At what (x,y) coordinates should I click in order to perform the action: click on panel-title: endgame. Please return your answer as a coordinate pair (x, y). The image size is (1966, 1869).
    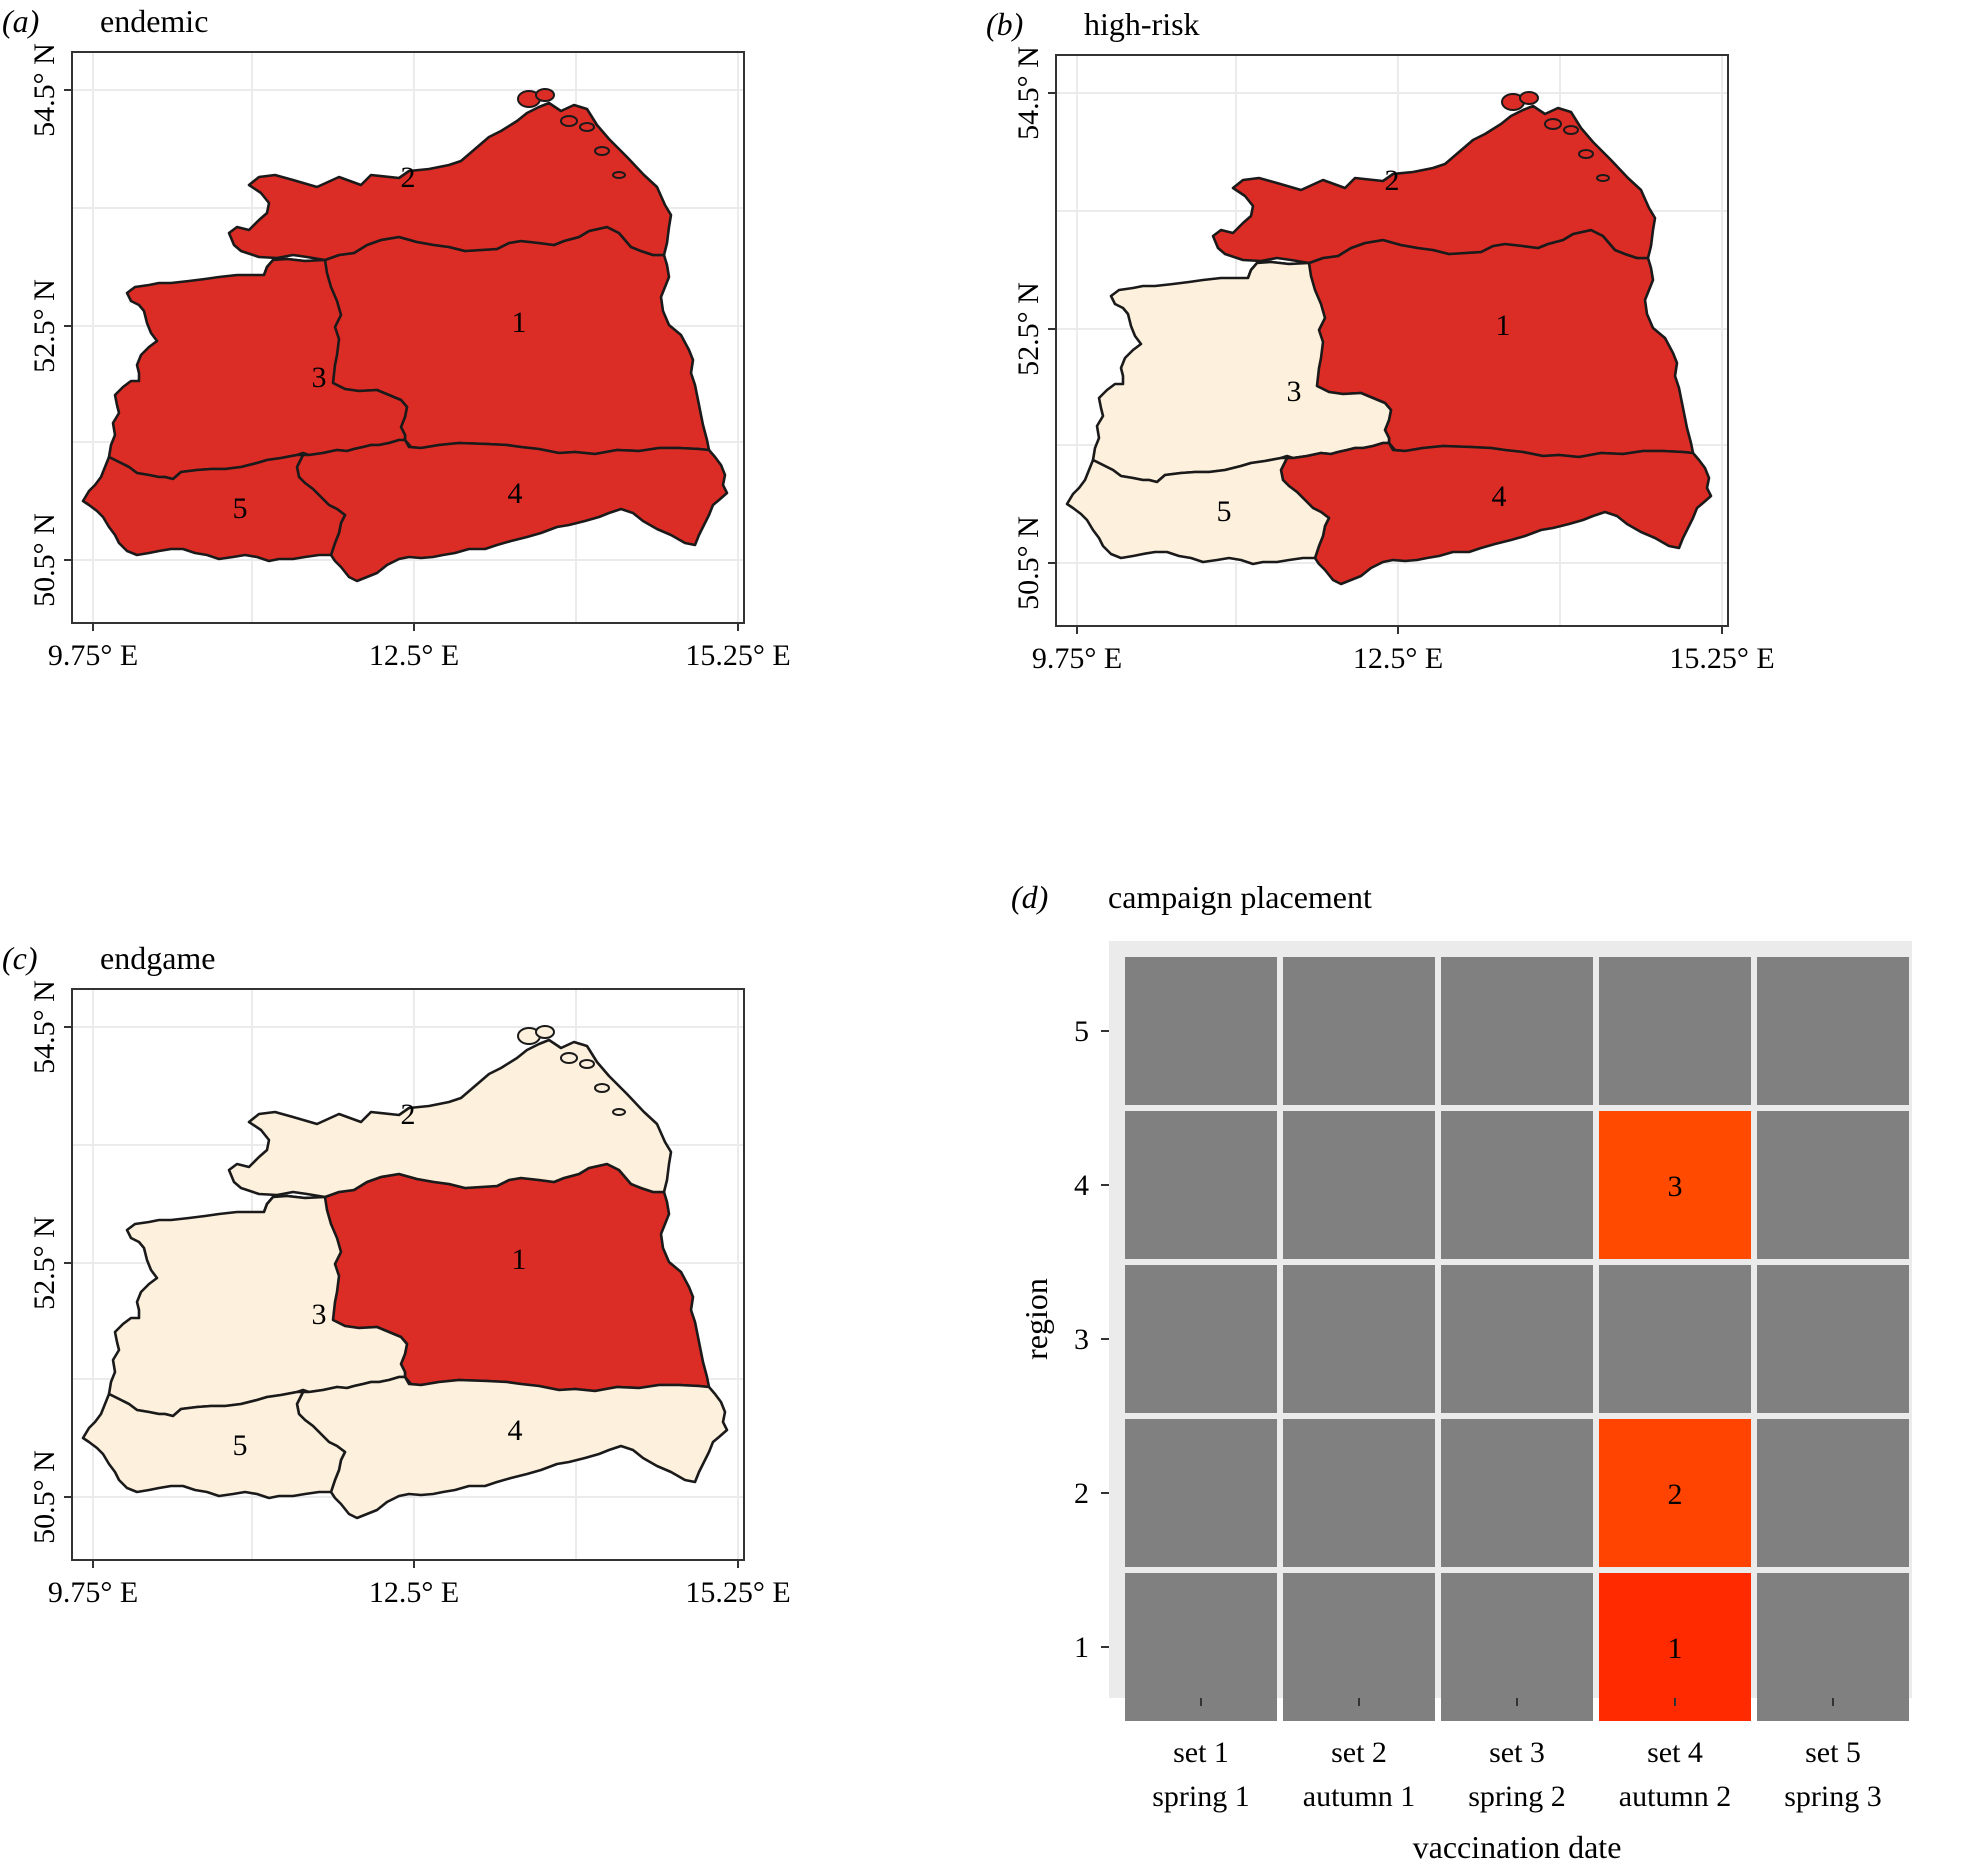
    Looking at the image, I should click on (158, 958).